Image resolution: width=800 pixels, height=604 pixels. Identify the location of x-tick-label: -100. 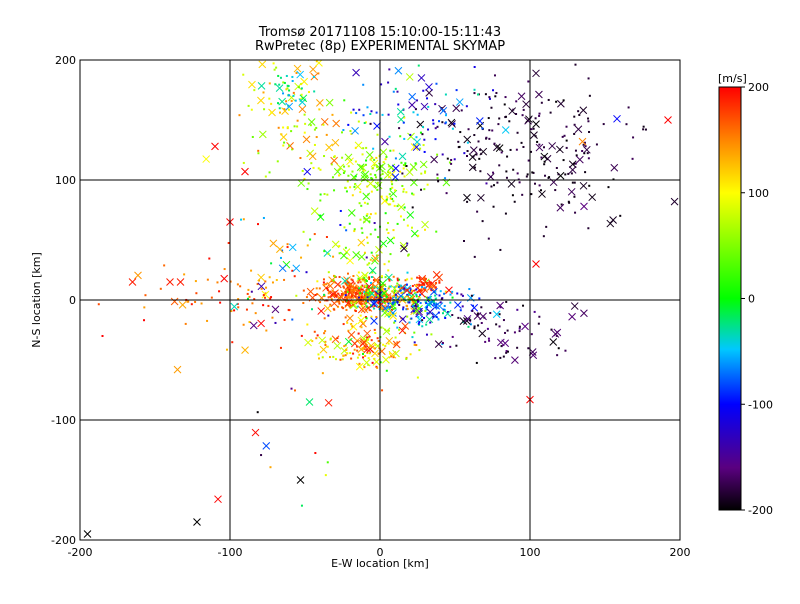
(230, 552).